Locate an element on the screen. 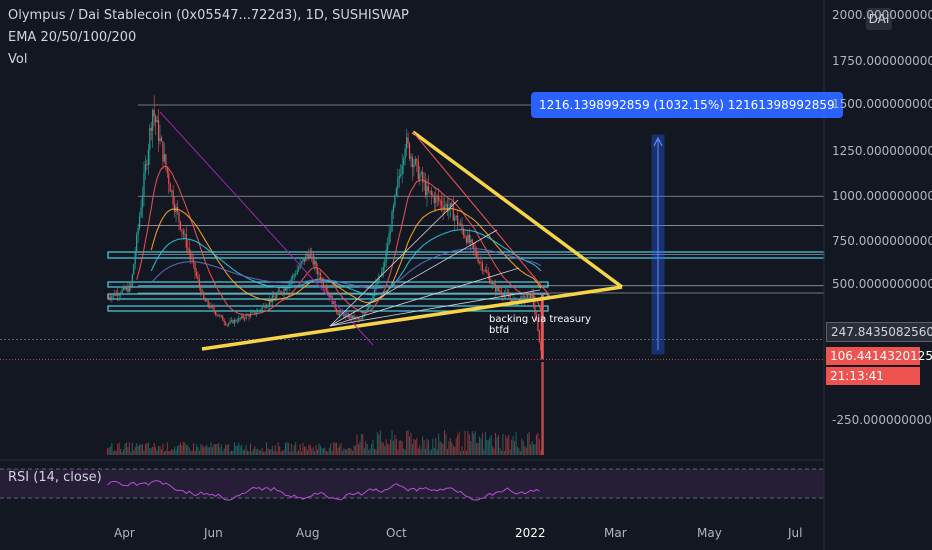 Image resolution: width=932 pixels, height=550 pixels. price-label-1250: 1250.0000000000 is located at coordinates (882, 151).